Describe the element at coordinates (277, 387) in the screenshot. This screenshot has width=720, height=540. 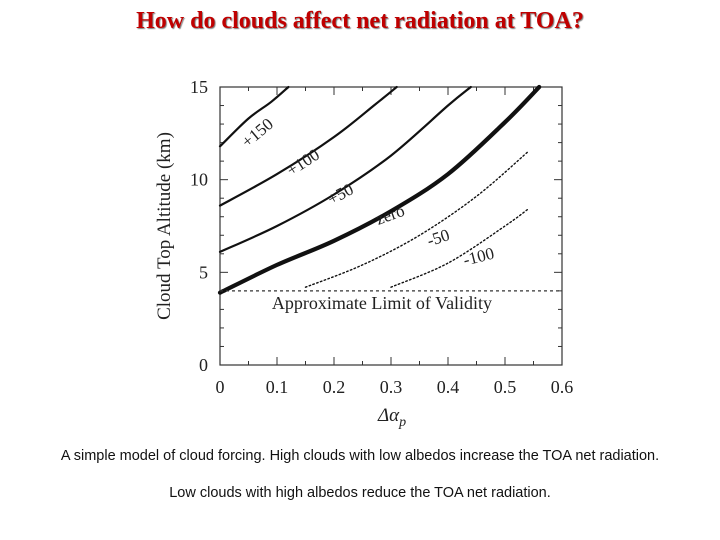
I see `x-tick-label: 0.1` at that location.